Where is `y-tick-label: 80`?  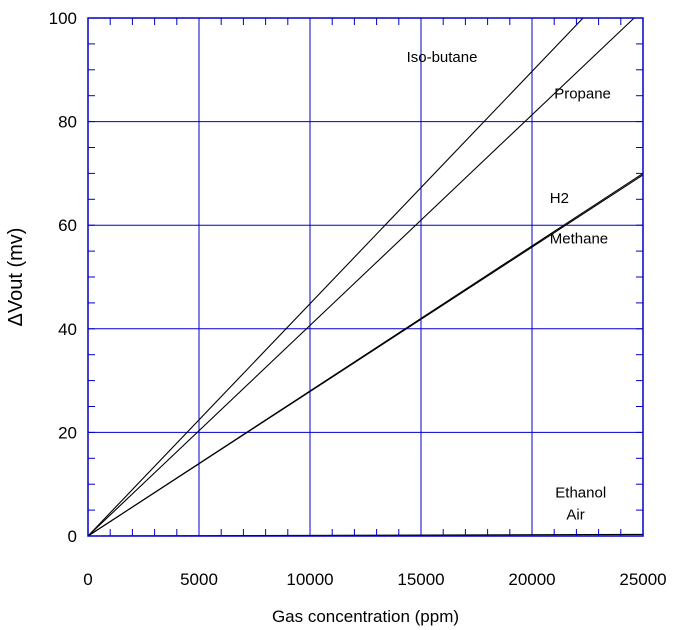 y-tick-label: 80 is located at coordinates (67, 122).